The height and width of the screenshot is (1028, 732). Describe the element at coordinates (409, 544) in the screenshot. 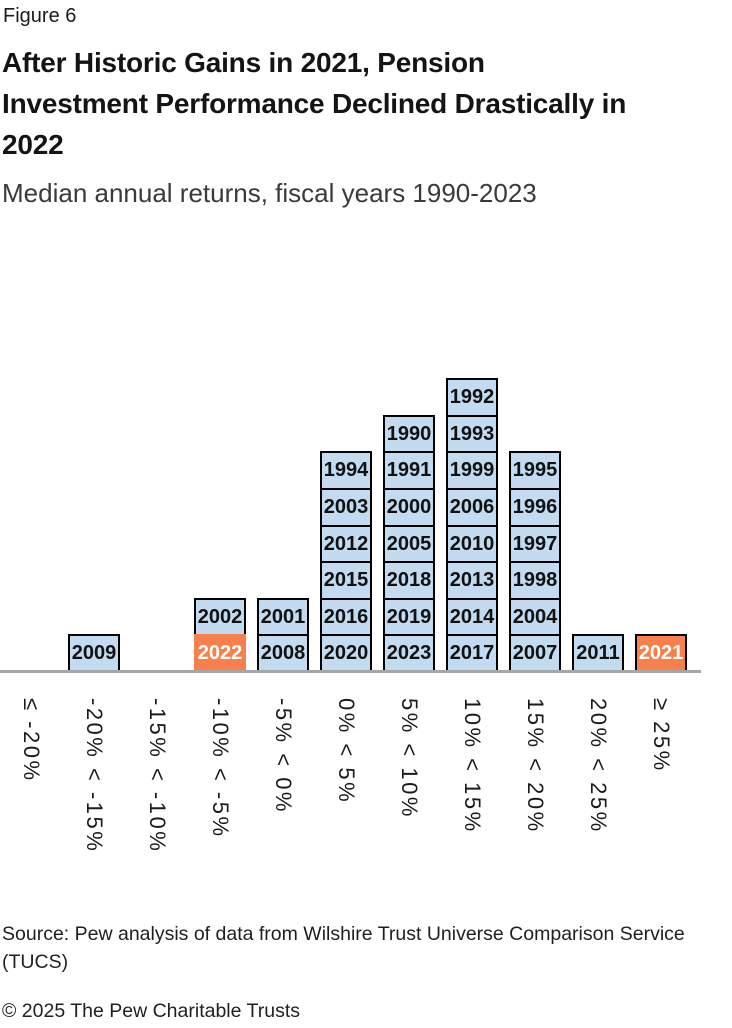

I see `year-box-2005: 2005` at that location.